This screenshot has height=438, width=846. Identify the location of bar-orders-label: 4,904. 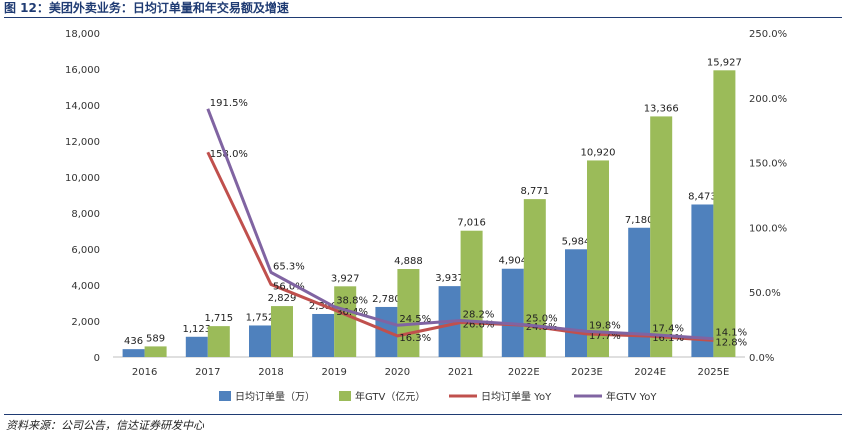
(512, 261).